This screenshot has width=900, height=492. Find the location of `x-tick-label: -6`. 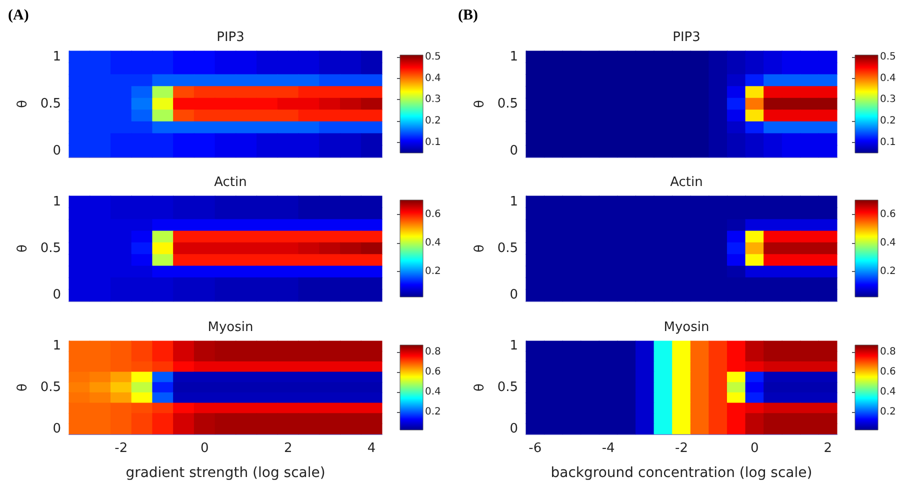

x-tick-label: -6 is located at coordinates (535, 448).